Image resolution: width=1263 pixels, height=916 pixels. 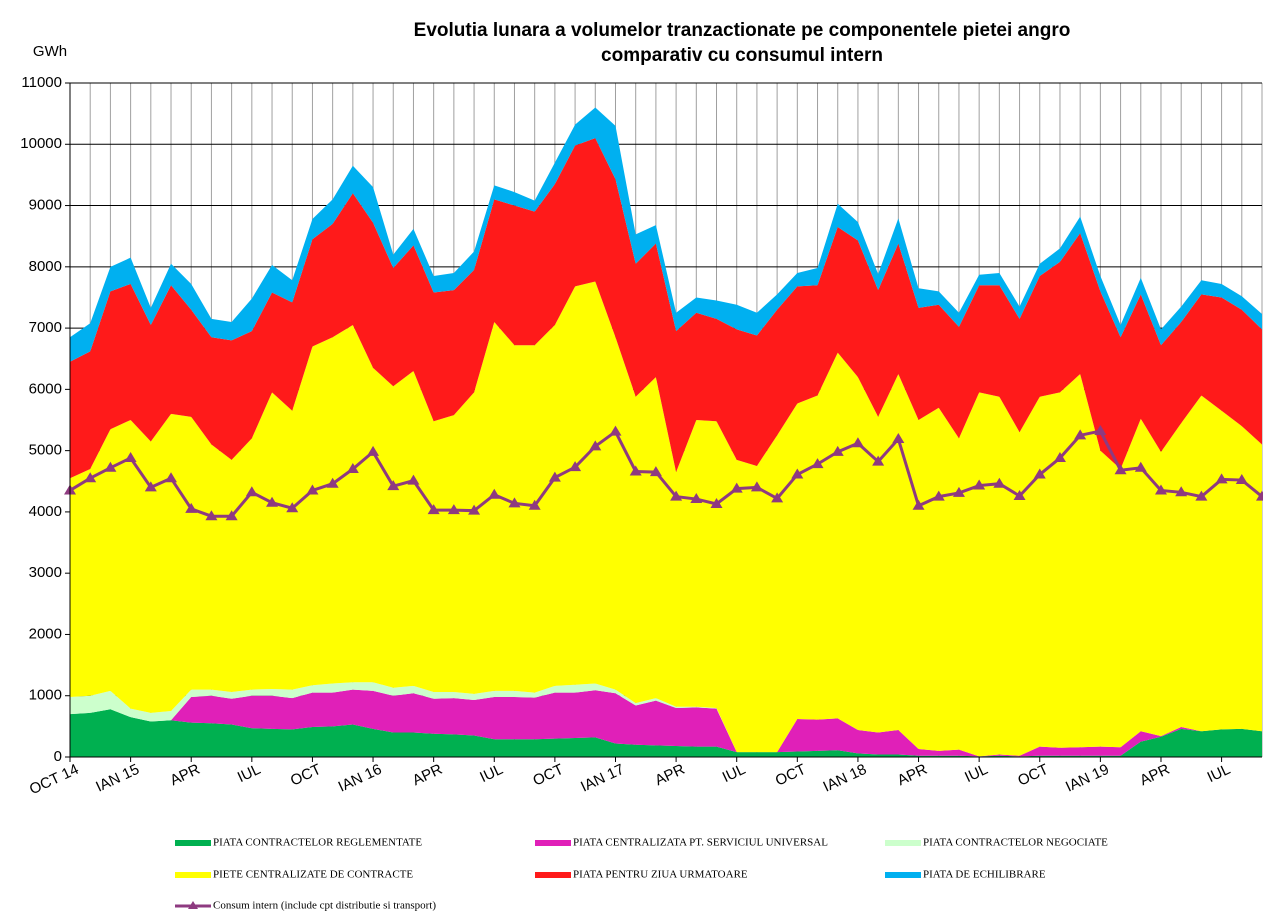 What do you see at coordinates (45, 511) in the screenshot?
I see `y-tick-label: 4000` at bounding box center [45, 511].